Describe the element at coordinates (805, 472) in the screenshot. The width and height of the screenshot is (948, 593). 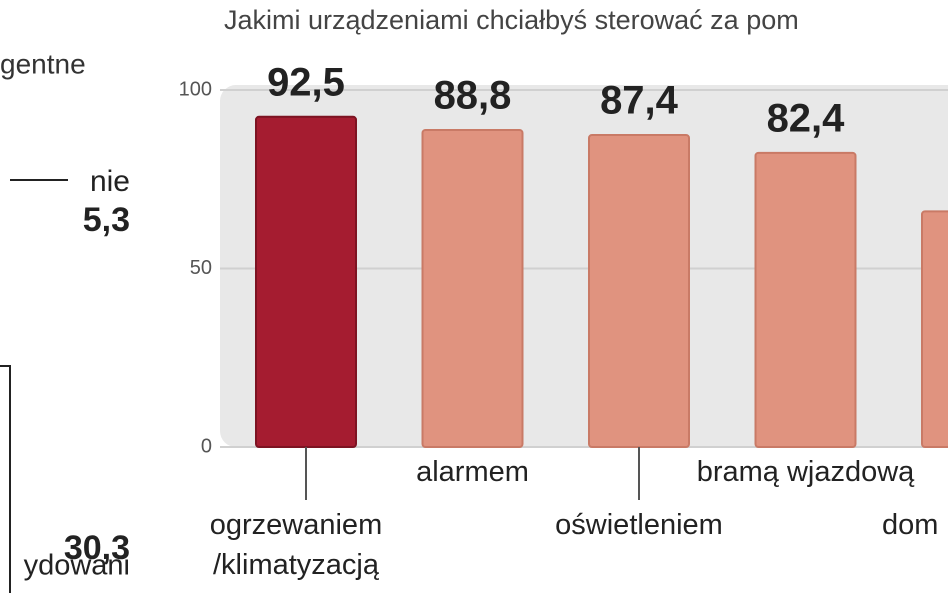
I see `x-tick-label: bramą wjazdową` at that location.